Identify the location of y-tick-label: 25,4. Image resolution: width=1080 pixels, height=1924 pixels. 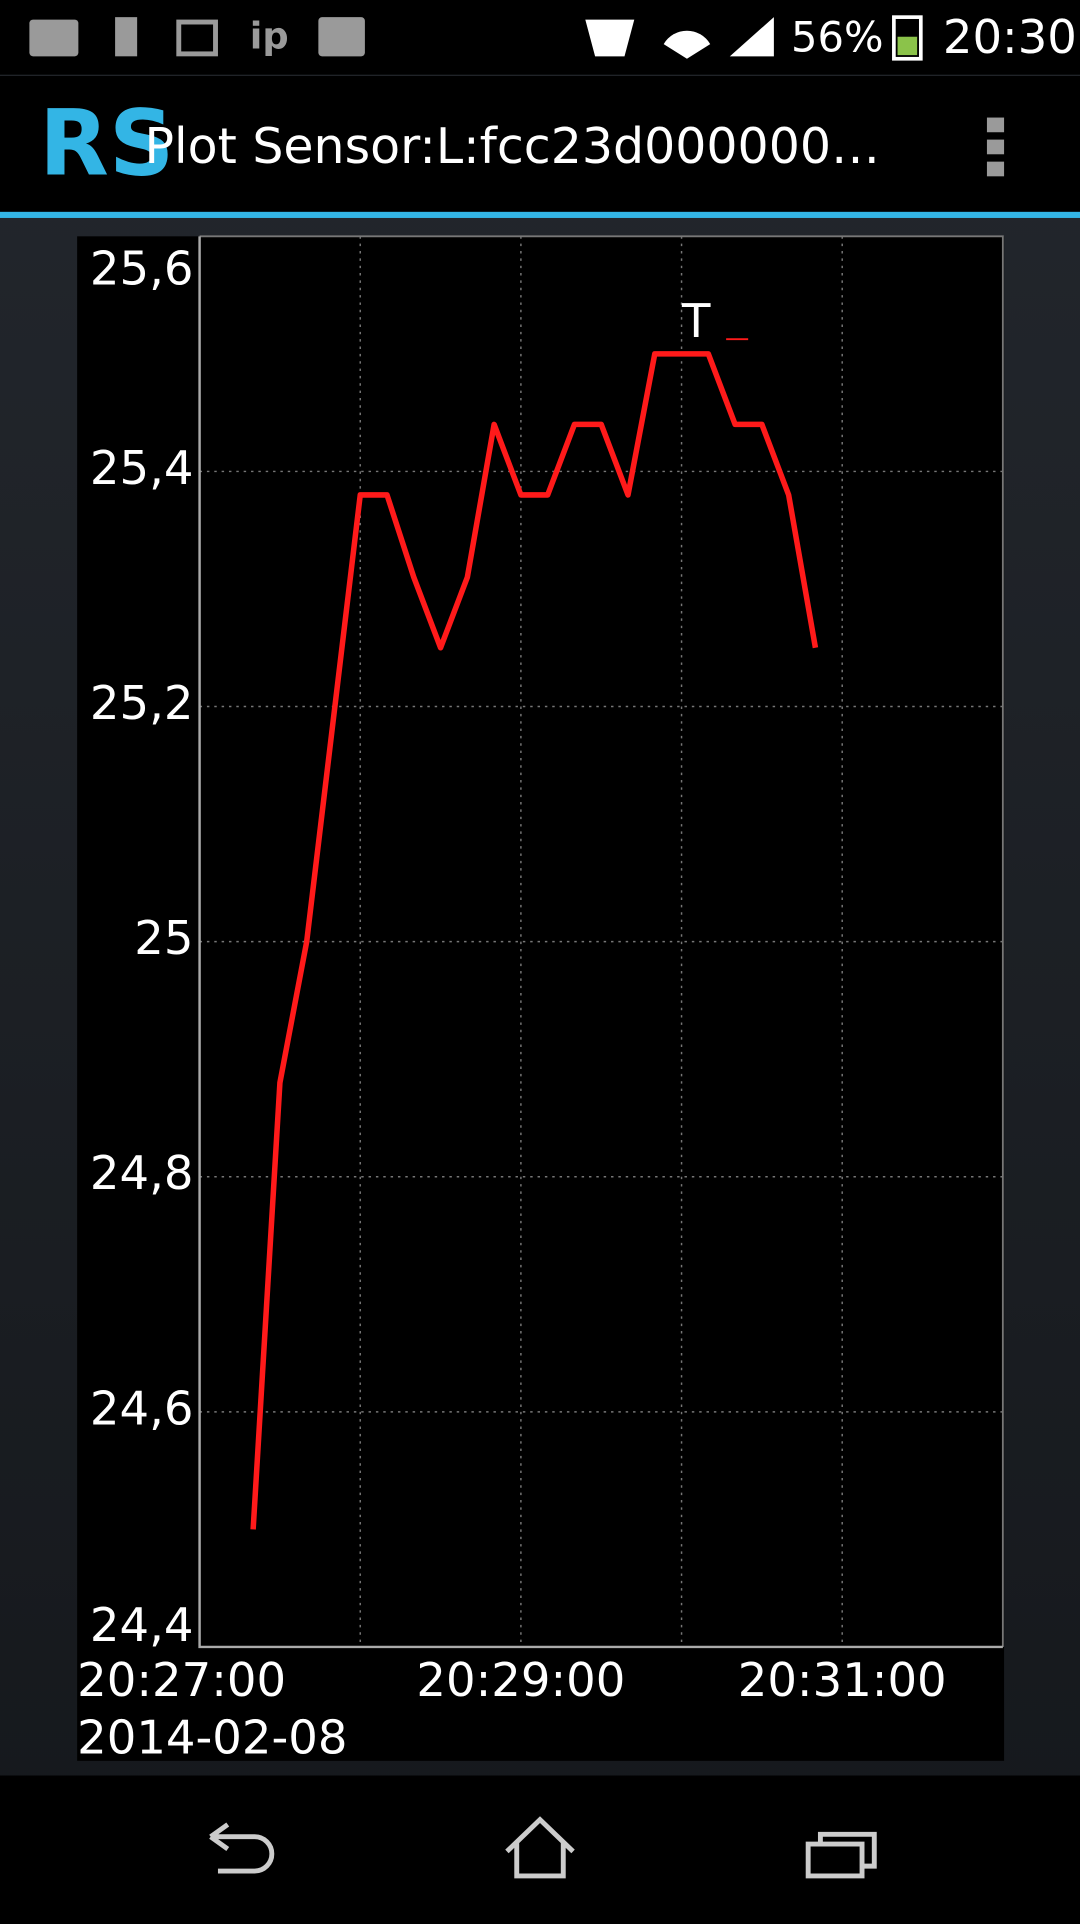
(142, 468).